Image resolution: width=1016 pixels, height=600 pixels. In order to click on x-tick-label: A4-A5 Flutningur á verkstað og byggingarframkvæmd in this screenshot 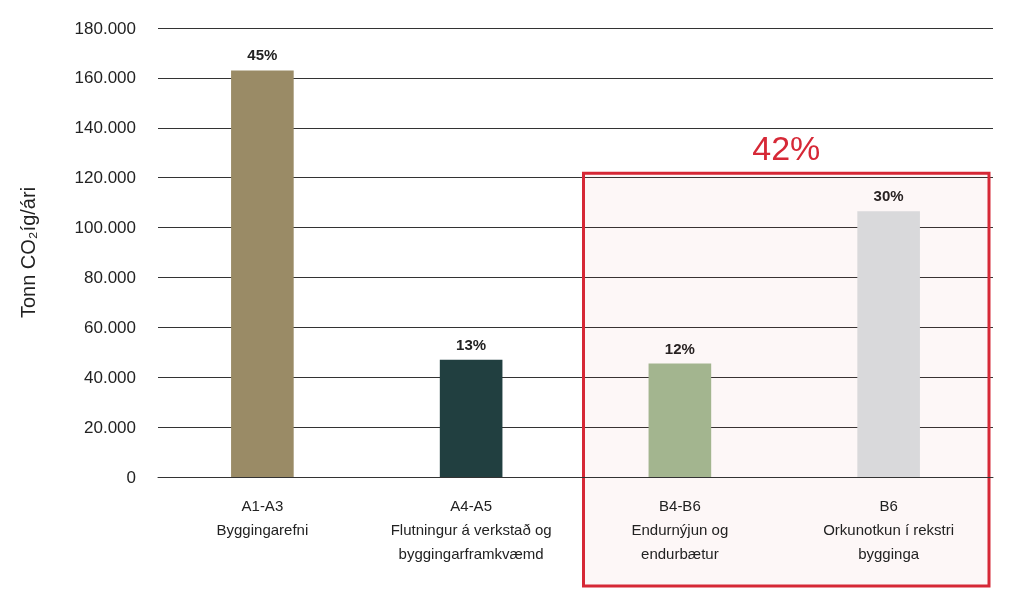, I will do `click(471, 529)`.